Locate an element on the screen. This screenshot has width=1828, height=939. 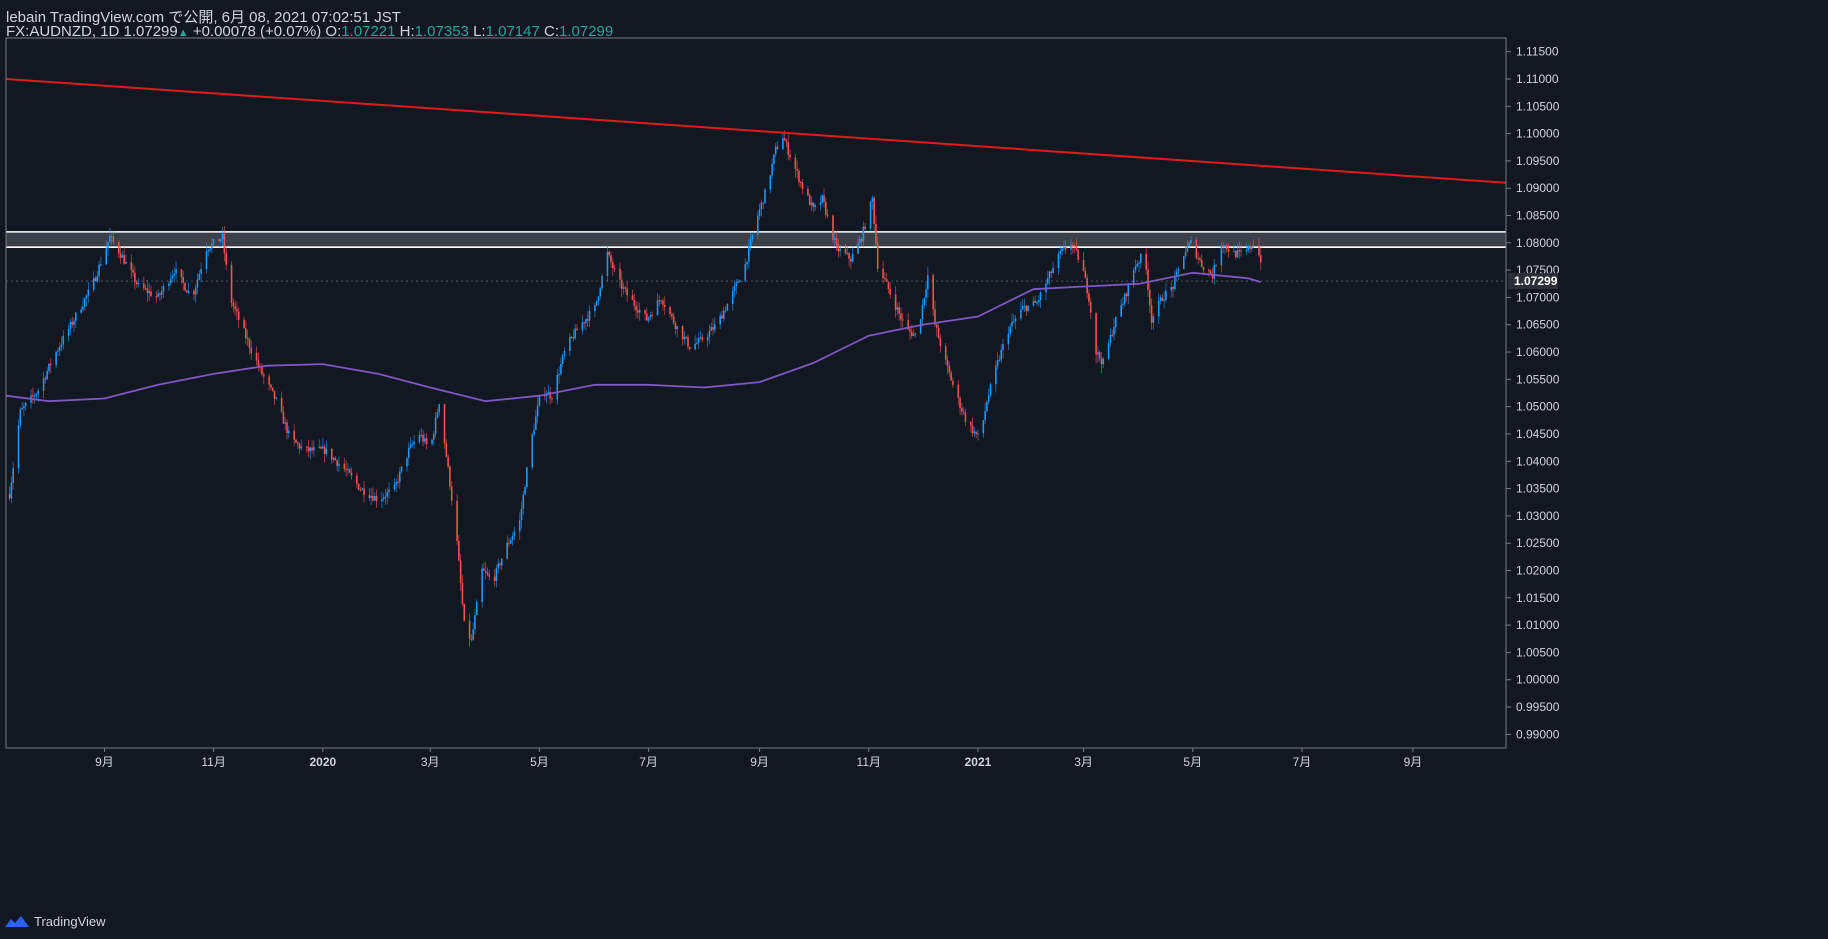
y-tick-label: 1.04000 is located at coordinates (1538, 461).